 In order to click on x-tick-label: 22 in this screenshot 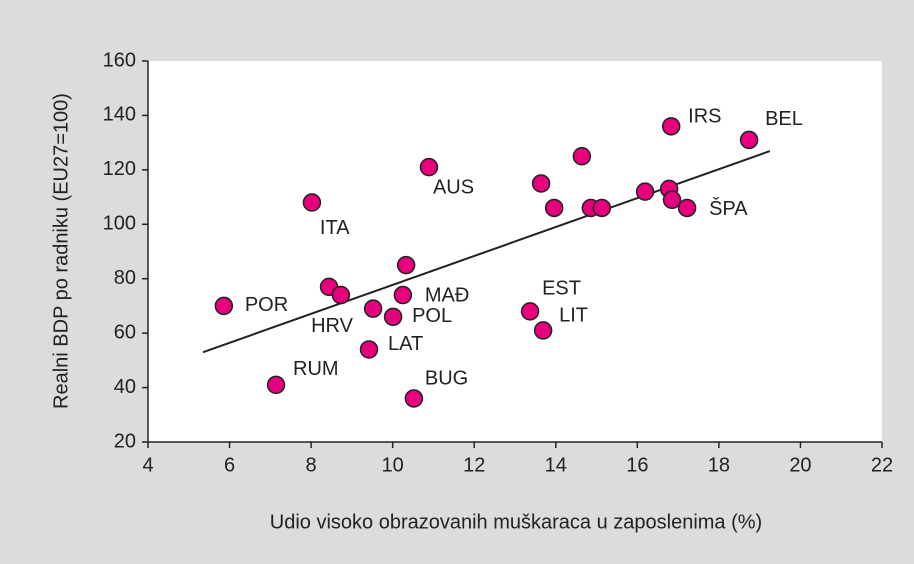, I will do `click(882, 465)`.